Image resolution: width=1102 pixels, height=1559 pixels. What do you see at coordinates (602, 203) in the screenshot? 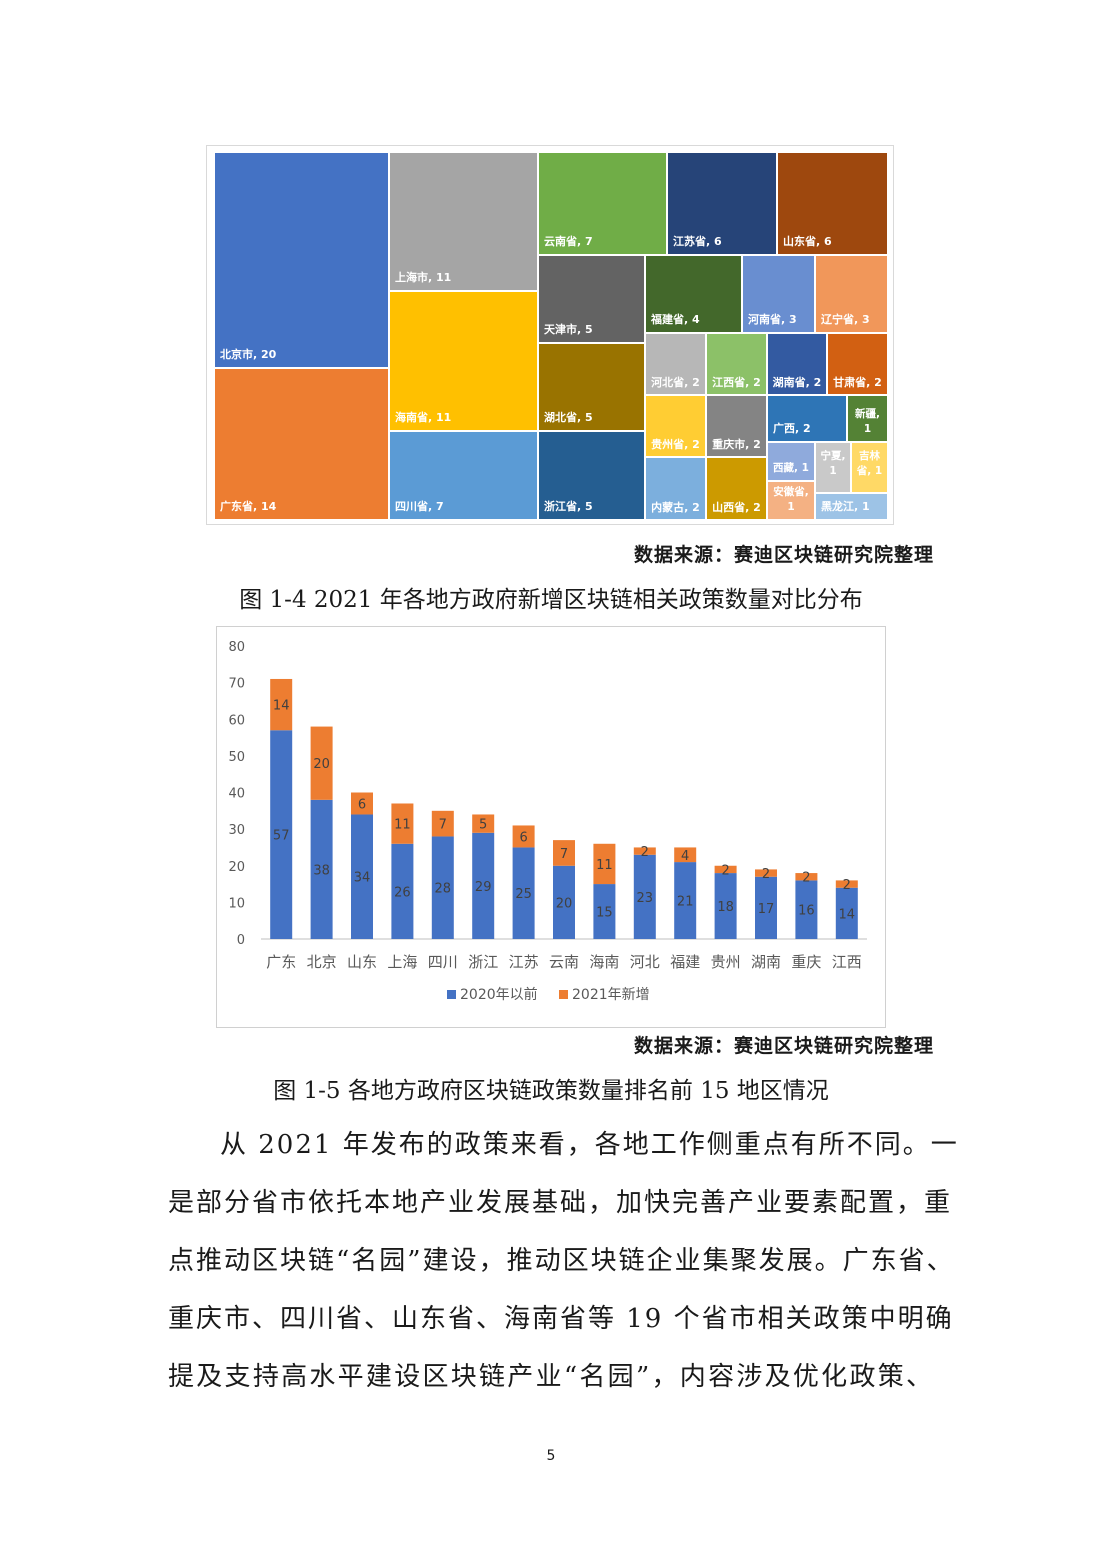
I see `treemap-cell: 云南省, 7` at bounding box center [602, 203].